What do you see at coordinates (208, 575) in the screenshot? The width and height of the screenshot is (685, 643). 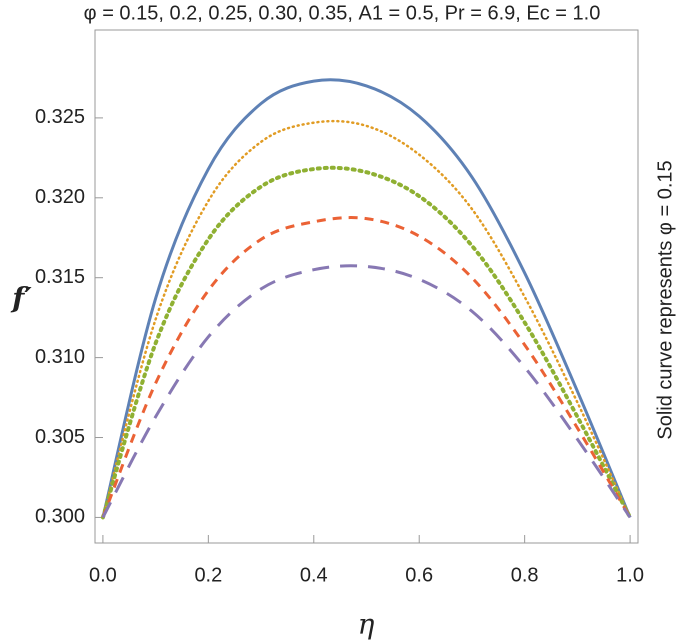 I see `x-tick-label: 0.2` at bounding box center [208, 575].